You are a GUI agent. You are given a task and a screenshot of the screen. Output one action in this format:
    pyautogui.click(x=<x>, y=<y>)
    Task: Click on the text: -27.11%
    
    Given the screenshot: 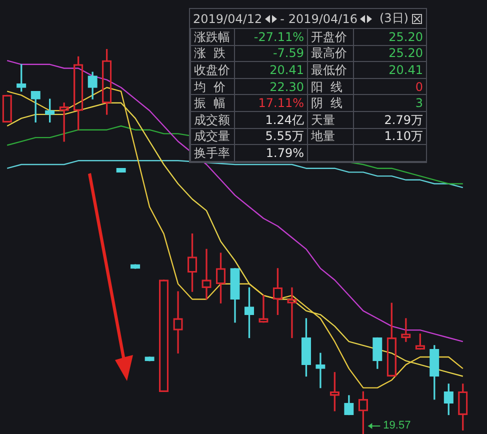 What is the action you would take?
    pyautogui.click(x=271, y=37)
    